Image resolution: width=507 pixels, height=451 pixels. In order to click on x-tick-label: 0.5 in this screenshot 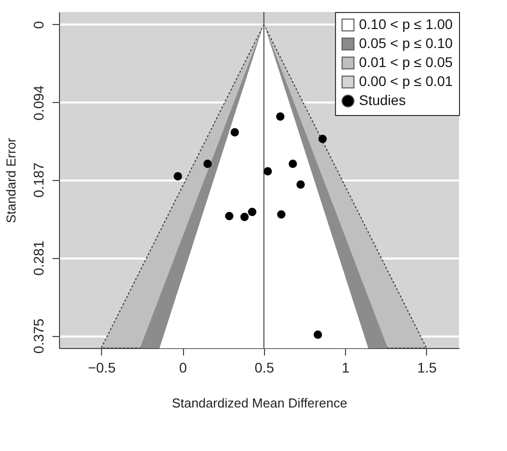, I will do `click(264, 368)`.